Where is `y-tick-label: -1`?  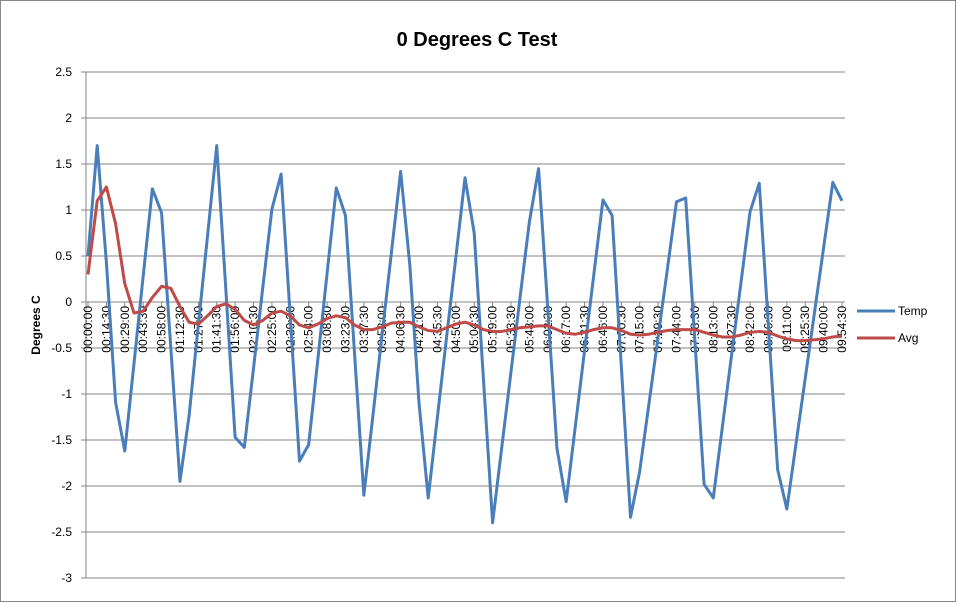 y-tick-label: -1 is located at coordinates (66, 394).